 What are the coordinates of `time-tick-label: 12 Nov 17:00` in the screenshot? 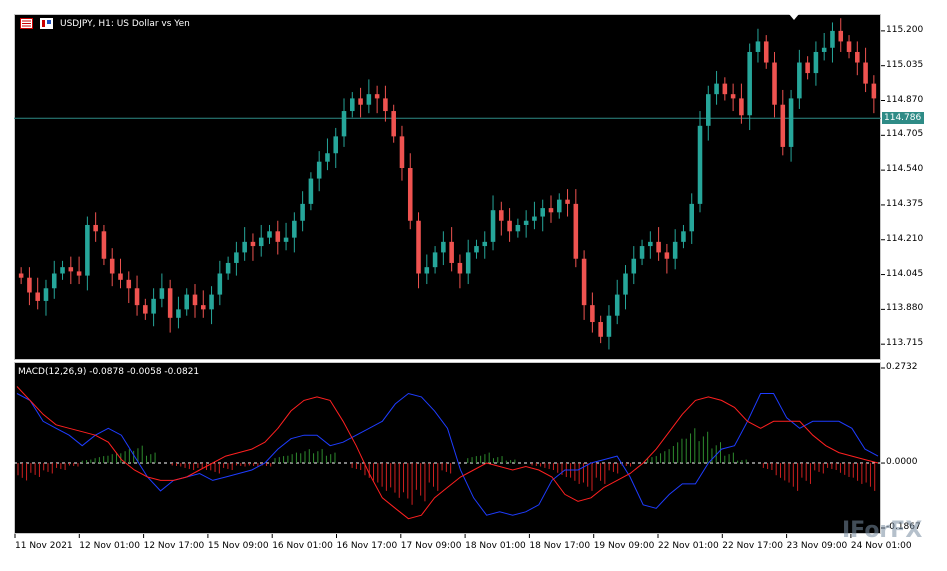 It's located at (174, 546).